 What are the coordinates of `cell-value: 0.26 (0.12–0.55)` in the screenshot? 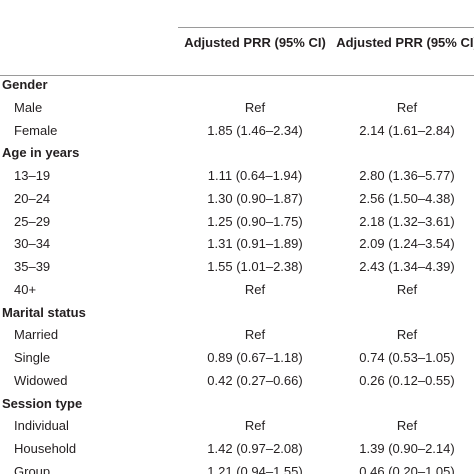 It's located at (407, 380).